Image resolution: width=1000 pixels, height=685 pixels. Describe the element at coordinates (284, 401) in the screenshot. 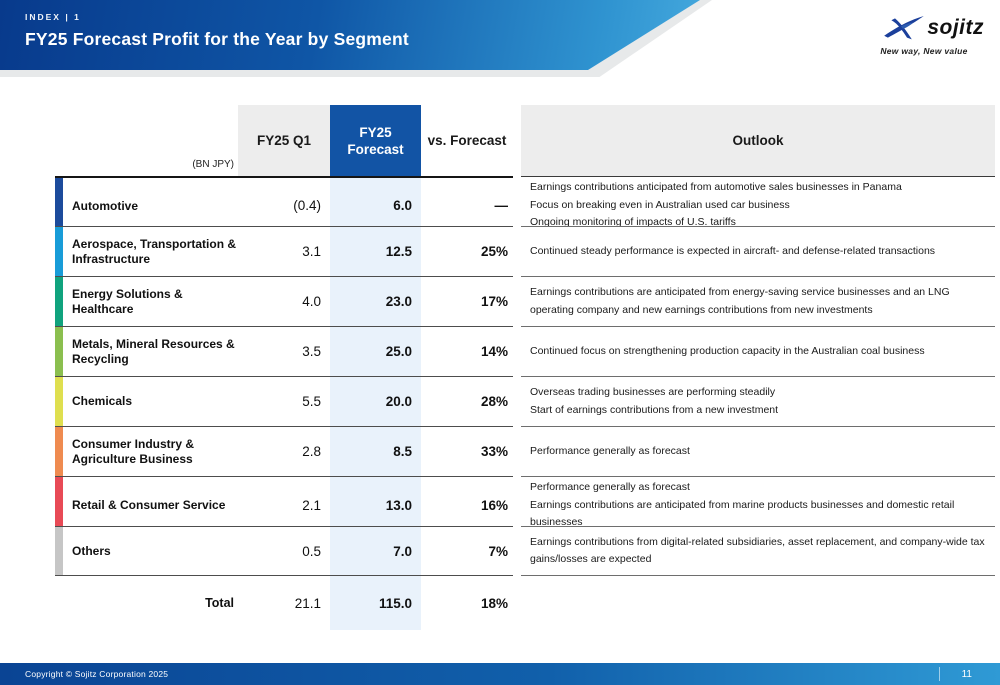

I see `q1-value: 5.5` at that location.